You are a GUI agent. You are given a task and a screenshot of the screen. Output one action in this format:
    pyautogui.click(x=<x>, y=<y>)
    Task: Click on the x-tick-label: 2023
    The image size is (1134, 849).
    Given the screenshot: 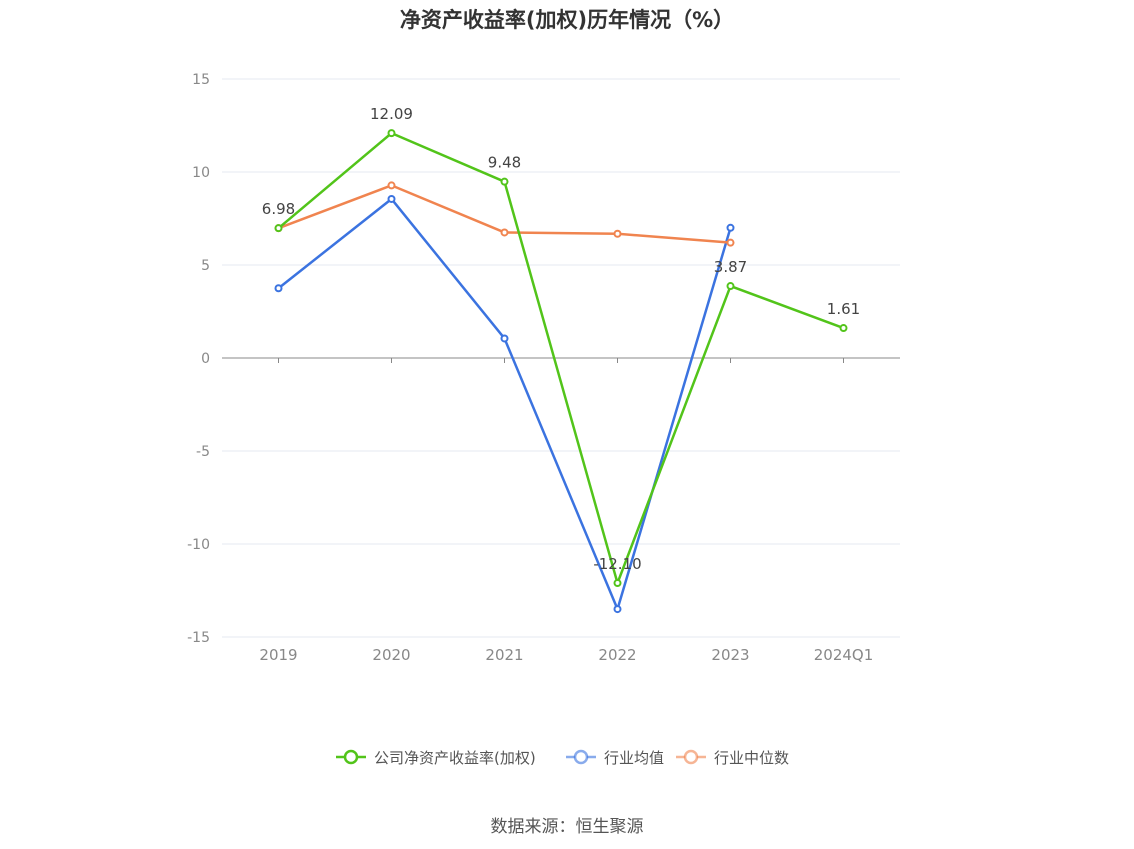 What is the action you would take?
    pyautogui.click(x=730, y=655)
    